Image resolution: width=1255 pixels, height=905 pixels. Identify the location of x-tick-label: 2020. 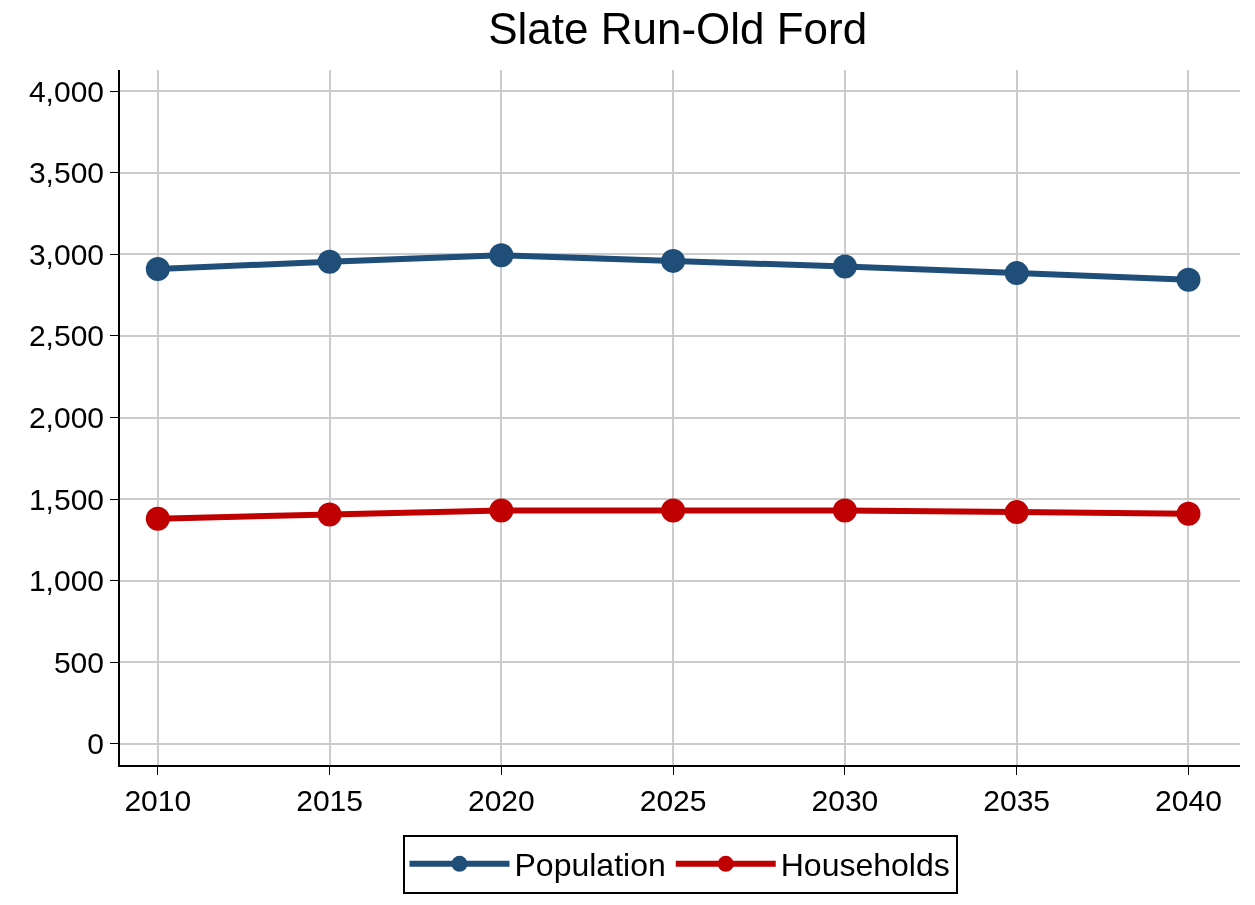
(501, 800).